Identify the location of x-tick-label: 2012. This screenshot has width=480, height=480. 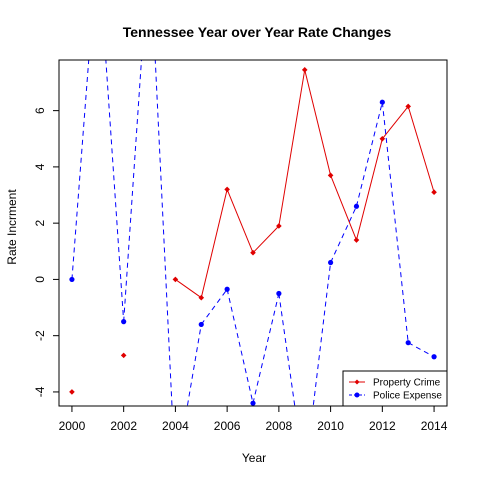
(382, 426).